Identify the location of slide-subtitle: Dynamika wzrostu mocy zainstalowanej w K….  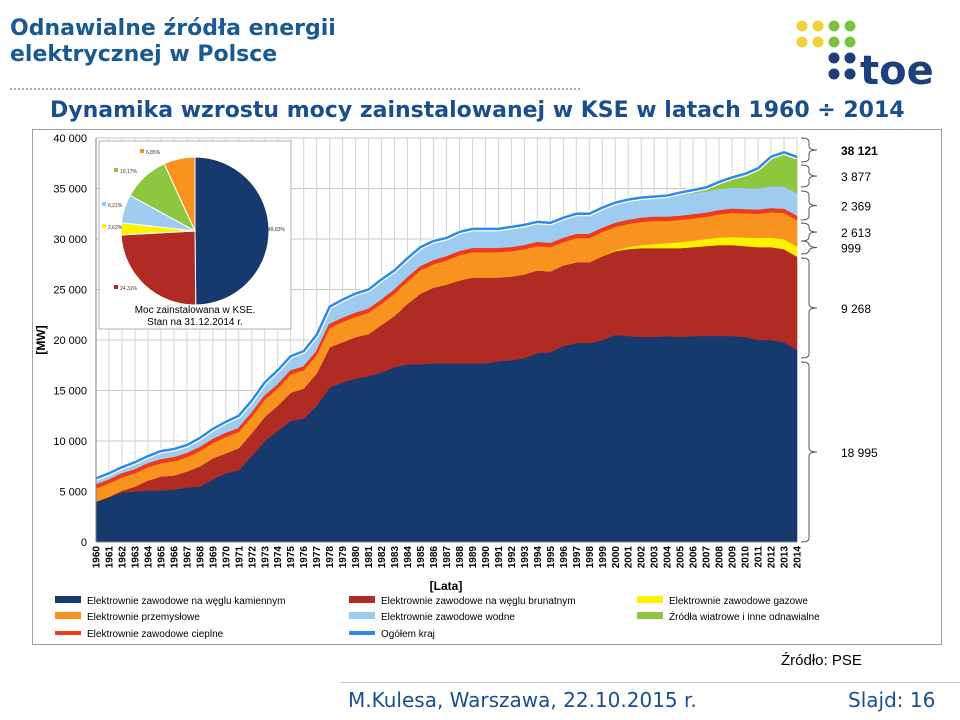
(477, 110).